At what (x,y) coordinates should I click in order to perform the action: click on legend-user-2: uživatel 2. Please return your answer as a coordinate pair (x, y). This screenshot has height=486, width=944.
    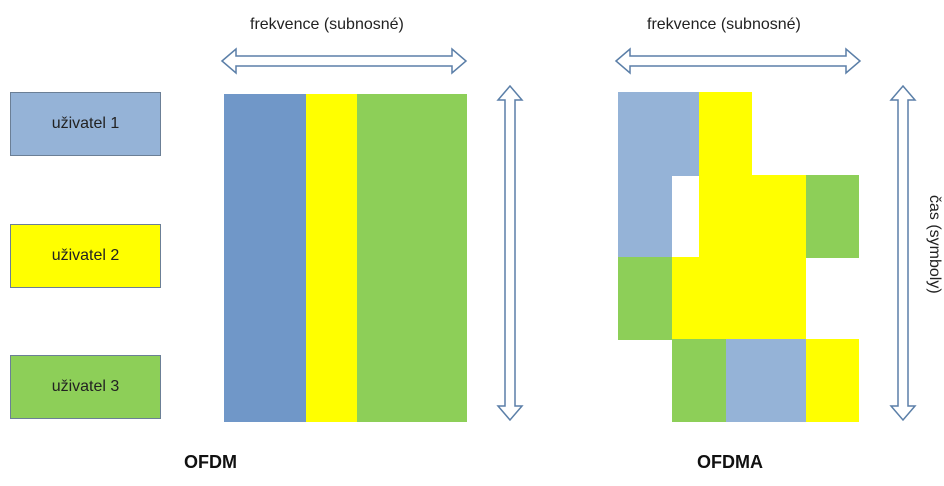
    Looking at the image, I should click on (85, 256).